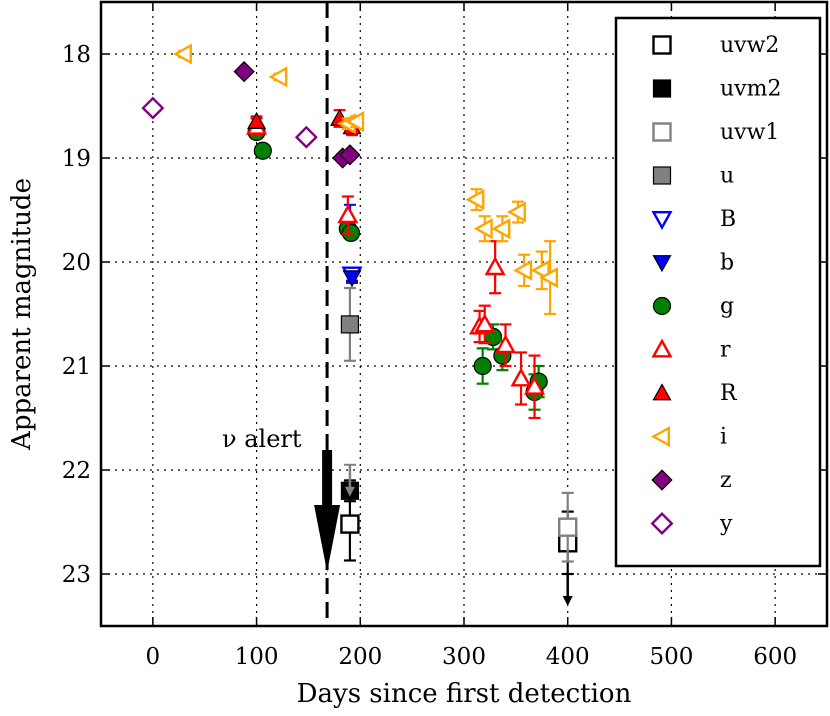 This screenshot has width=830, height=716. I want to click on legend-entry: uvw2, so click(715, 45).